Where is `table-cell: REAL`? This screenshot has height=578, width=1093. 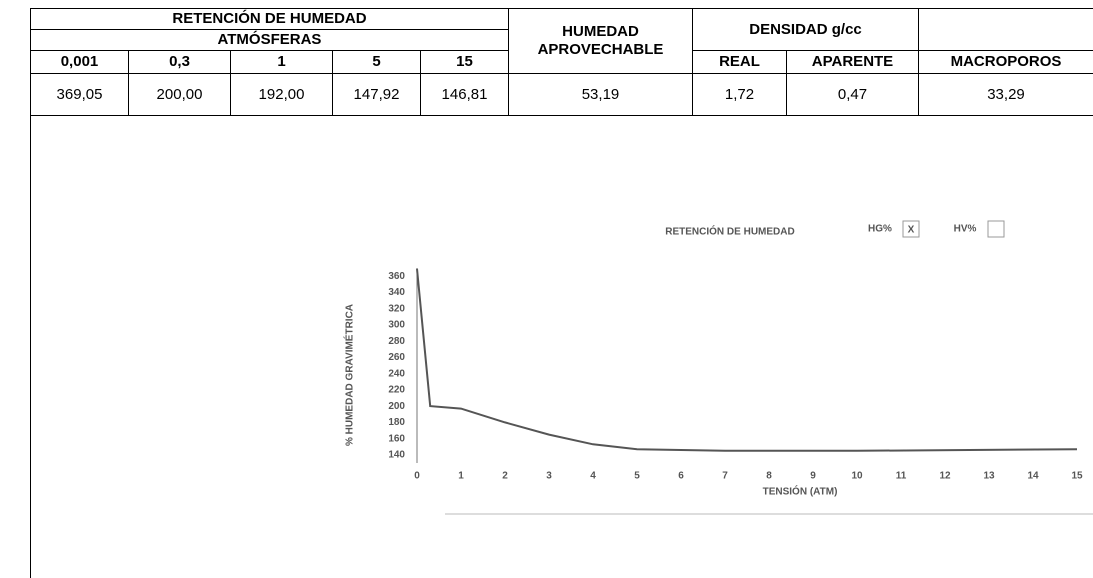 table-cell: REAL is located at coordinates (739, 62).